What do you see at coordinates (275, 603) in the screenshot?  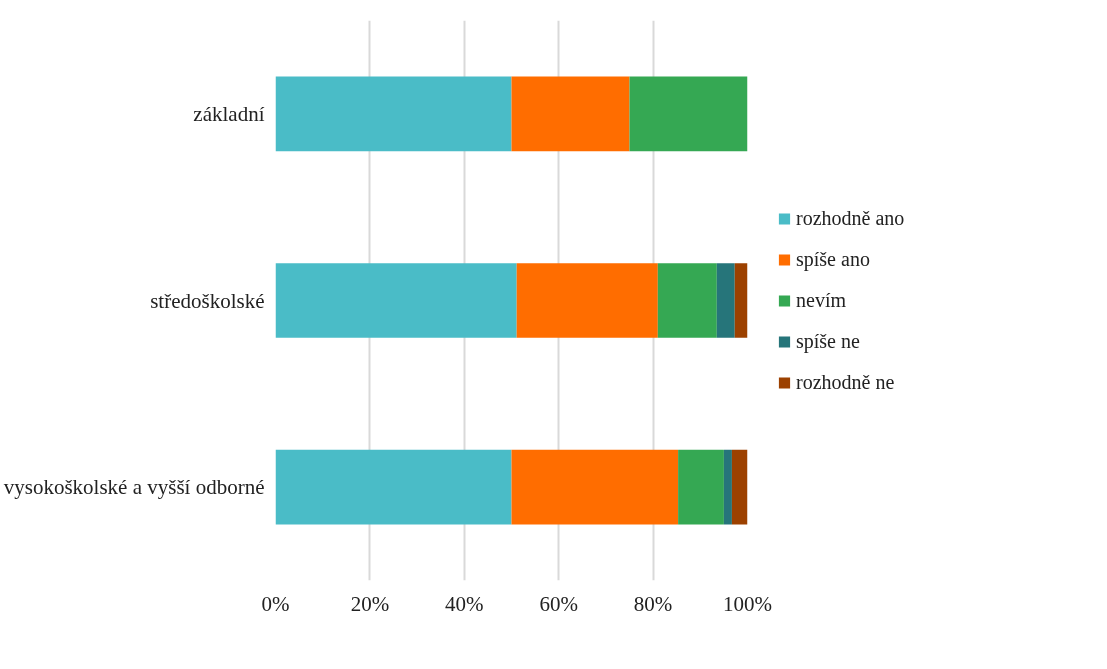 I see `x-tick-label: 0%` at bounding box center [275, 603].